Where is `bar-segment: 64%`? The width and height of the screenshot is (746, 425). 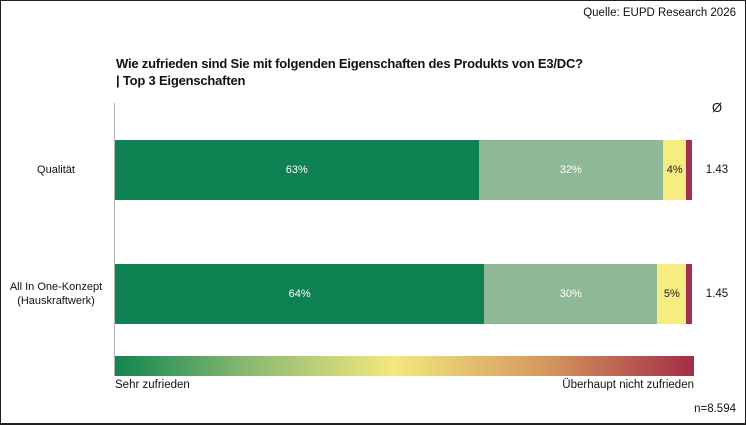 bar-segment: 64% is located at coordinates (300, 294).